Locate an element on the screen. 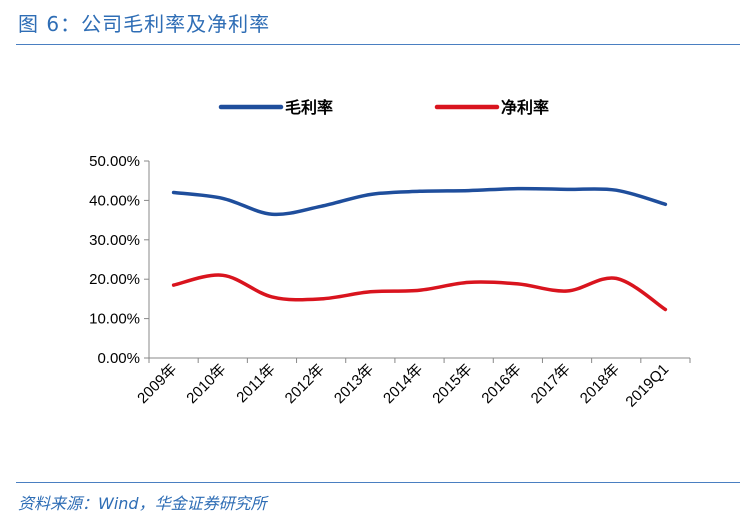 The image size is (756, 527). x-tick-label: 2012年 is located at coordinates (305, 384).